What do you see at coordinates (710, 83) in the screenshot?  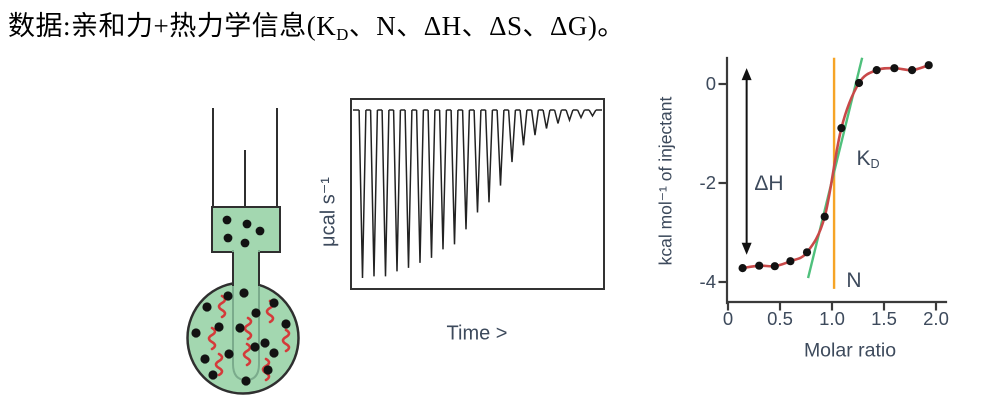 I see `y-tick-label: 0` at bounding box center [710, 83].